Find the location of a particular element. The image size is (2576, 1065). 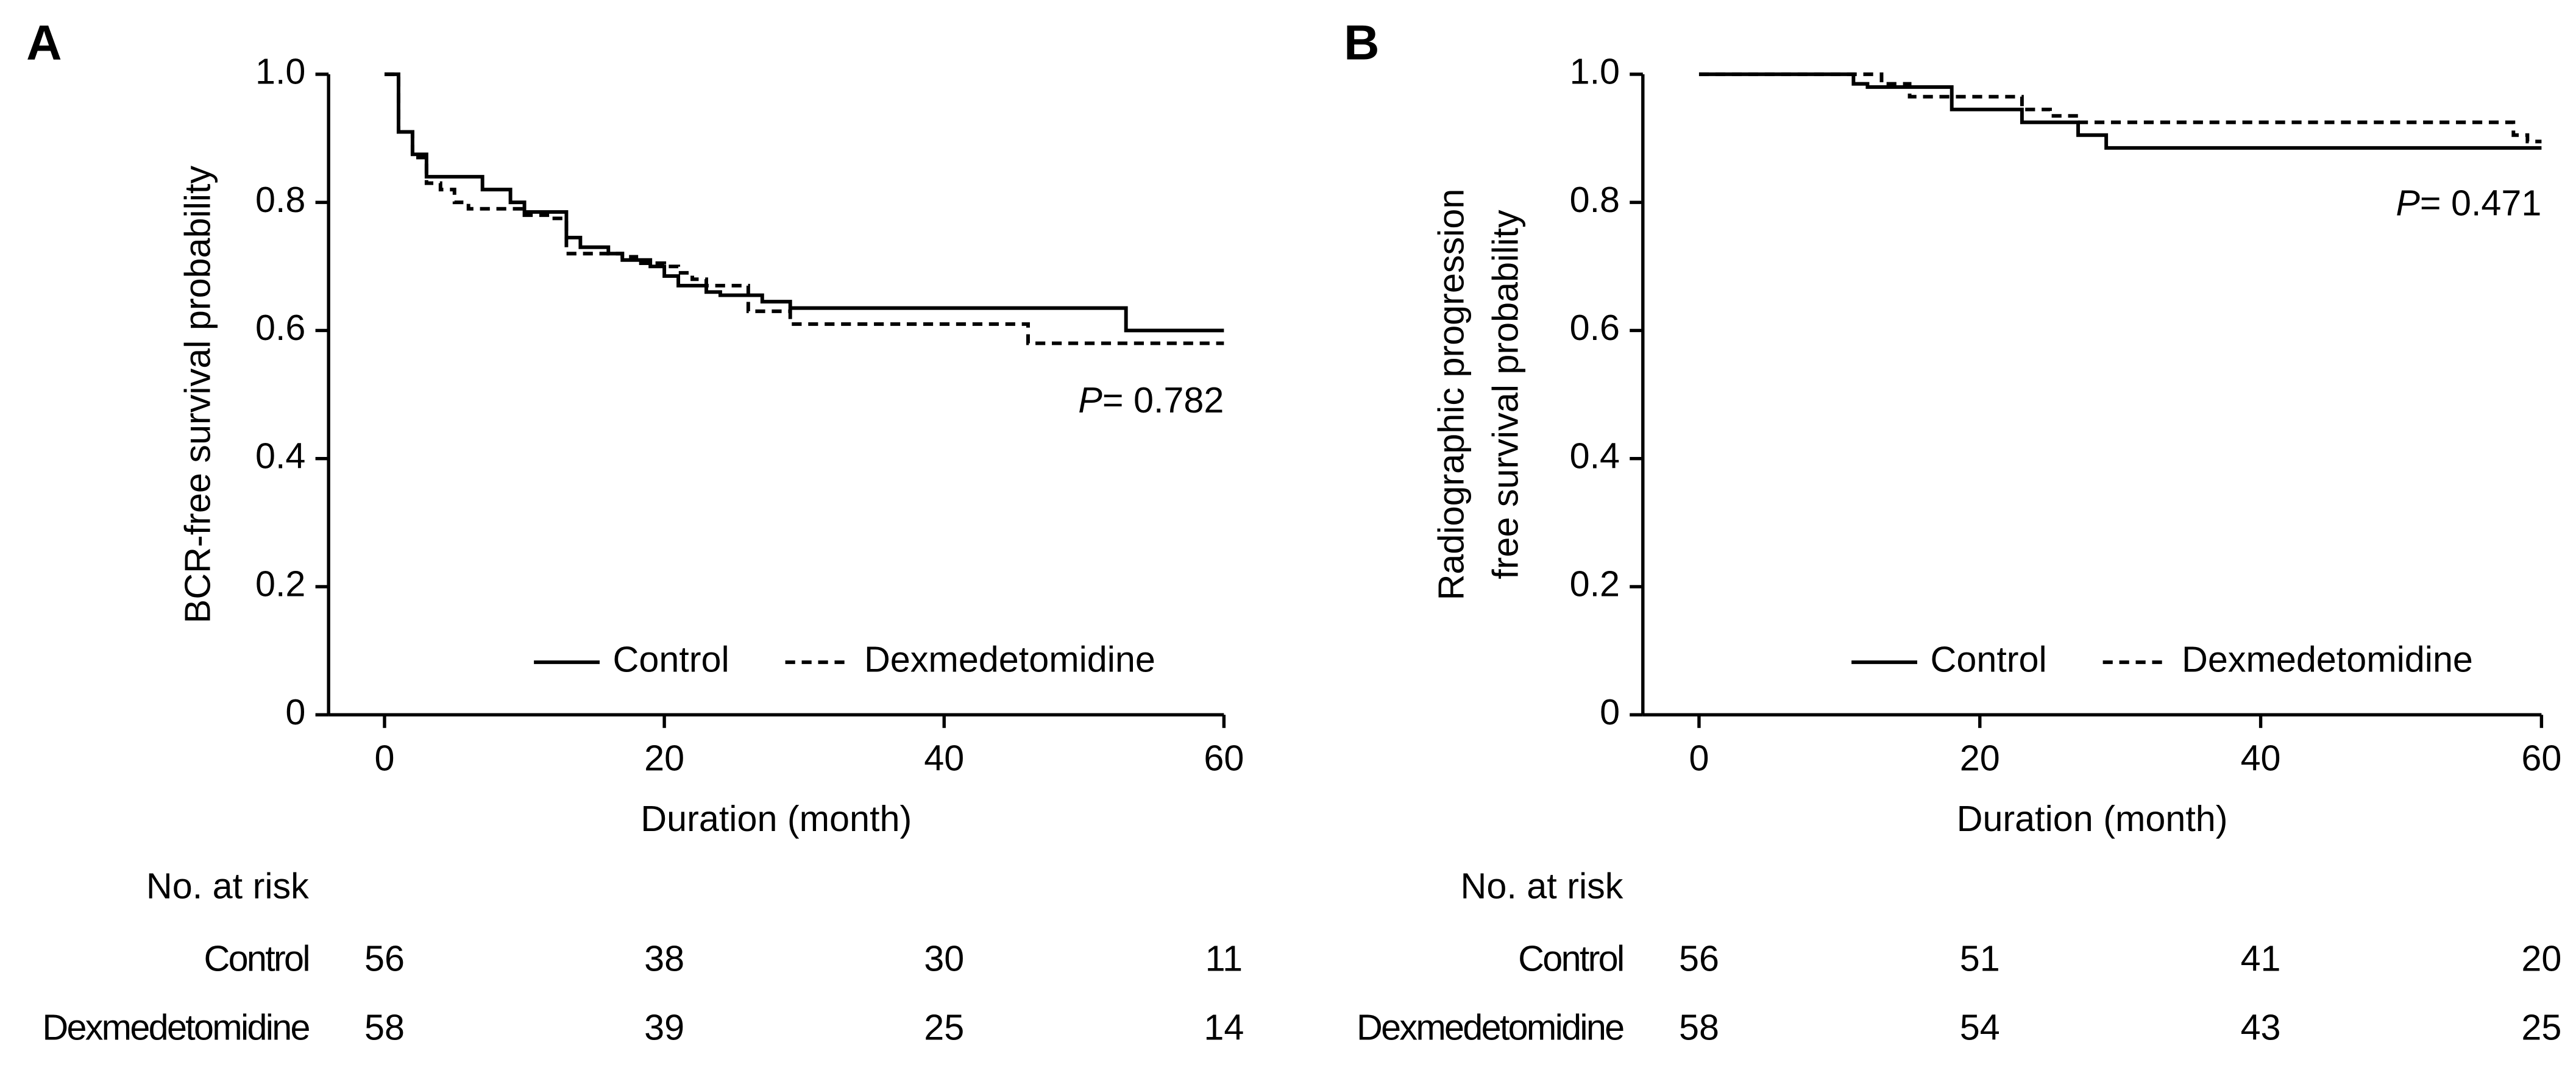

p-value: P= 0.471 is located at coordinates (2468, 202).